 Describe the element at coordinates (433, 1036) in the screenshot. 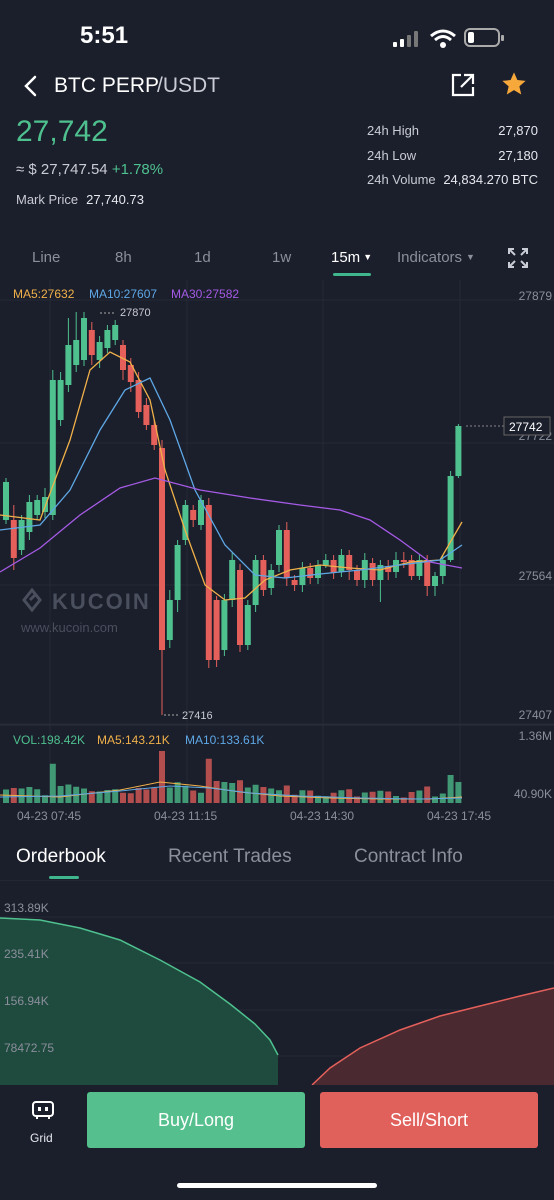

I see `ask-depth-area` at that location.